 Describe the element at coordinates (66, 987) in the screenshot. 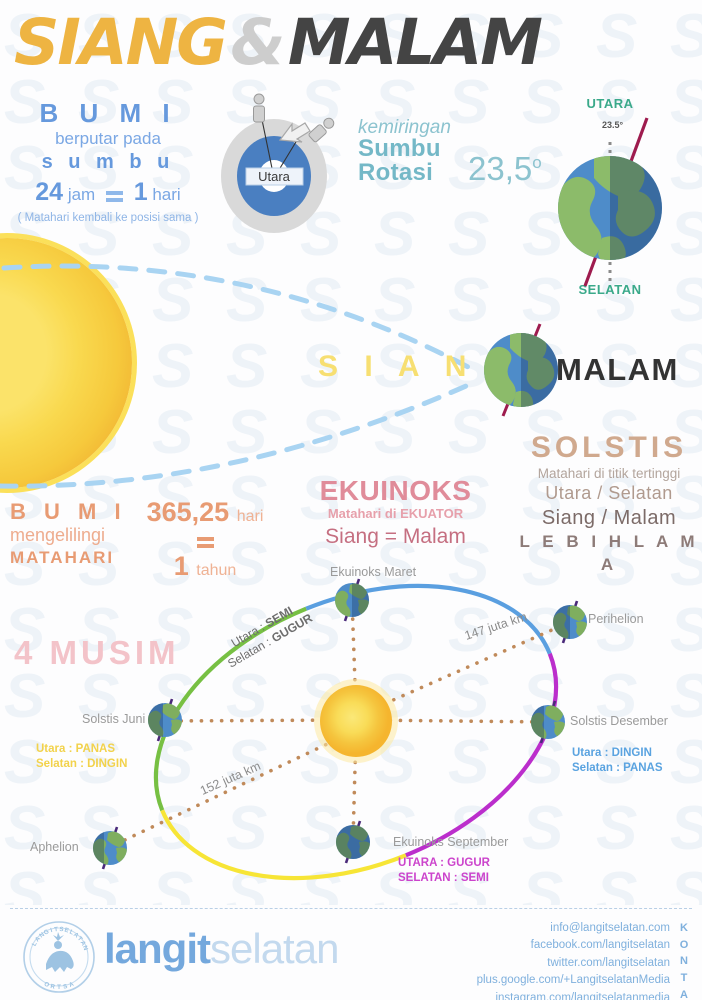

I see `svg-text: S` at that location.